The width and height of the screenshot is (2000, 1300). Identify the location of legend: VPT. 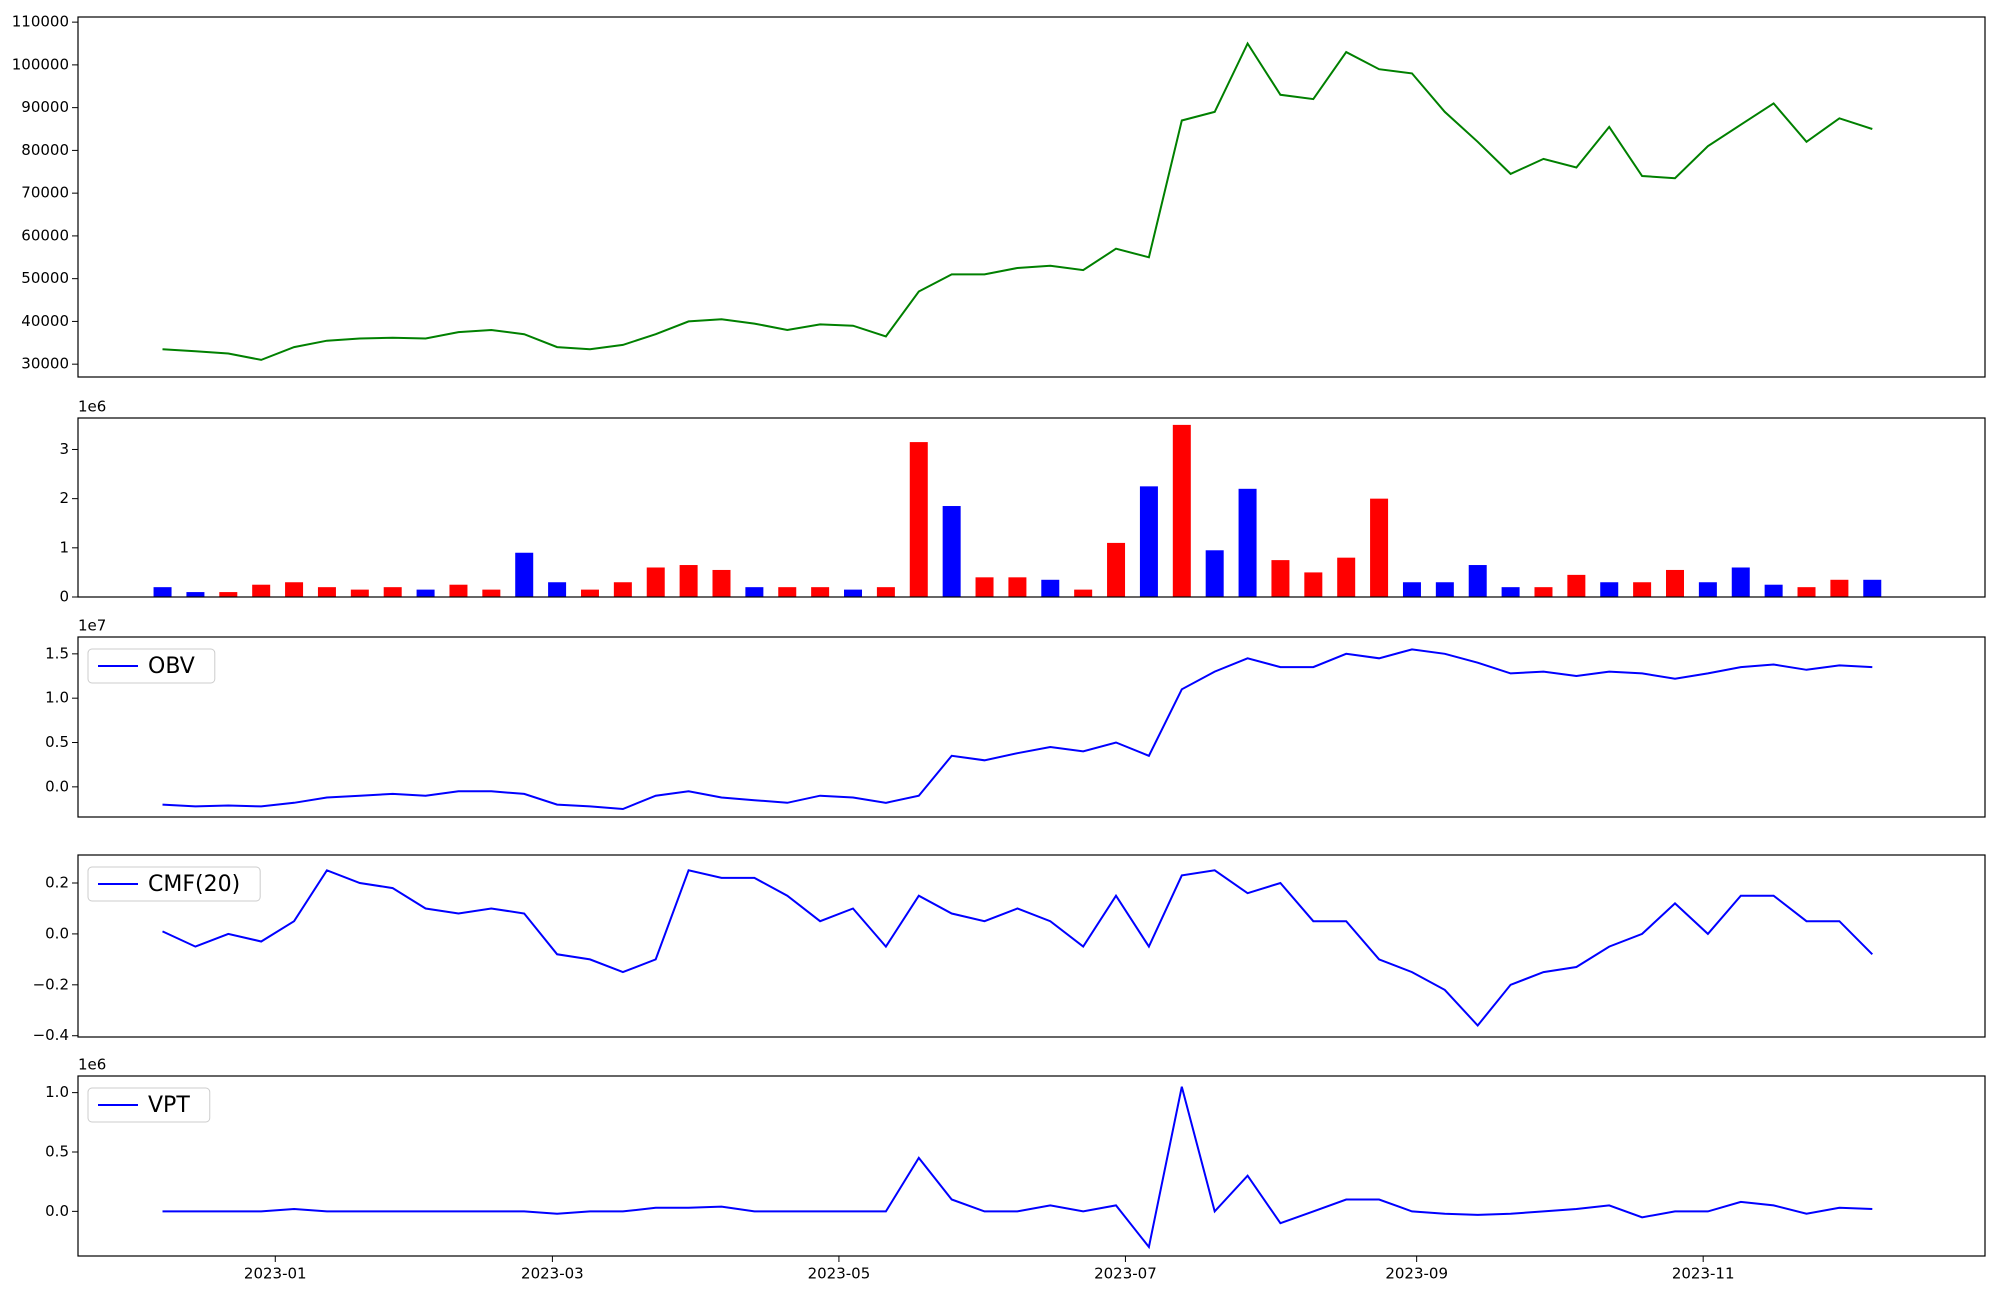
(149, 1105).